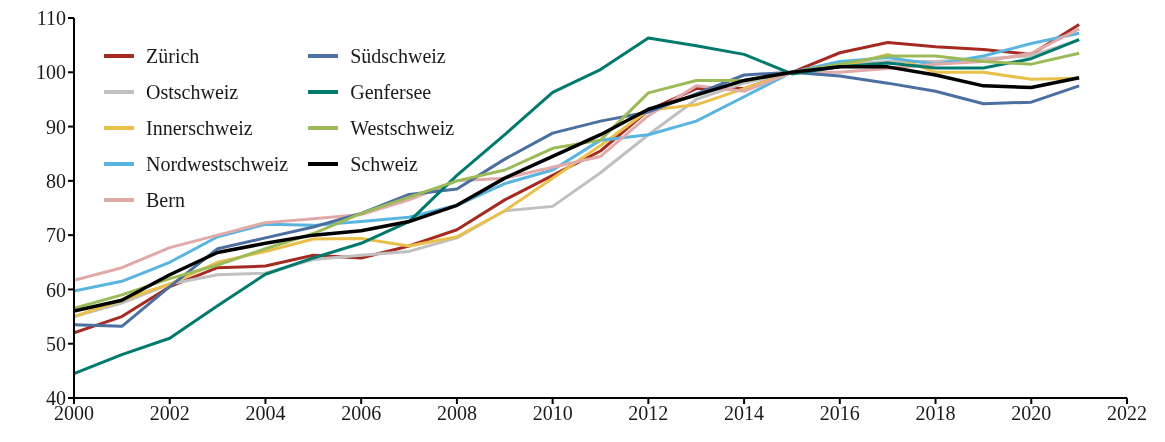 Image resolution: width=1165 pixels, height=442 pixels. What do you see at coordinates (173, 56) in the screenshot?
I see `legend-label: Zürich` at bounding box center [173, 56].